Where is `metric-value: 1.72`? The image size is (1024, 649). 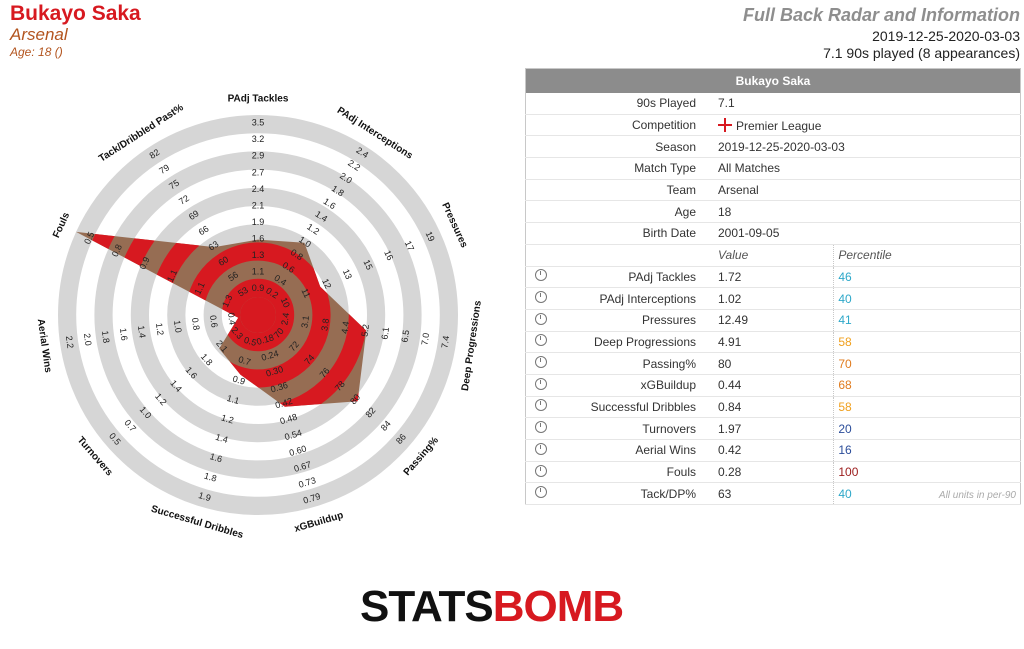 metric-value: 1.72 is located at coordinates (772, 277).